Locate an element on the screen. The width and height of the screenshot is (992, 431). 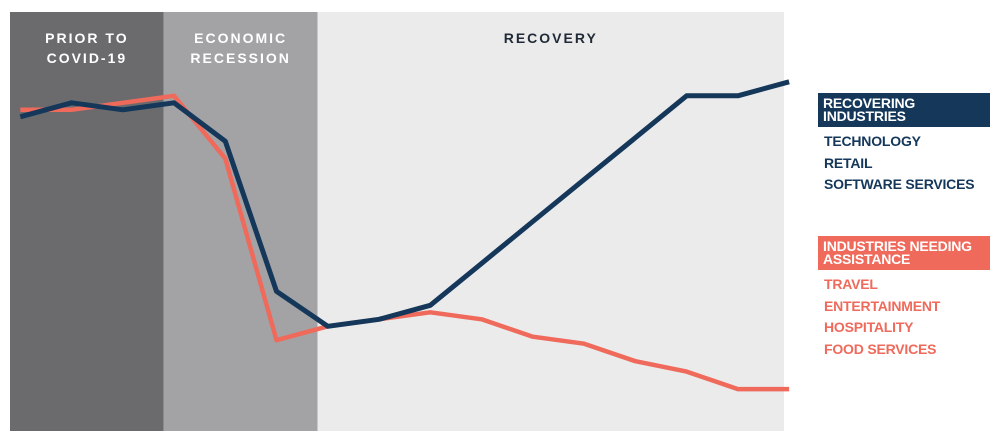
legend-item-hospitality: HOSPITALITY is located at coordinates (869, 327).